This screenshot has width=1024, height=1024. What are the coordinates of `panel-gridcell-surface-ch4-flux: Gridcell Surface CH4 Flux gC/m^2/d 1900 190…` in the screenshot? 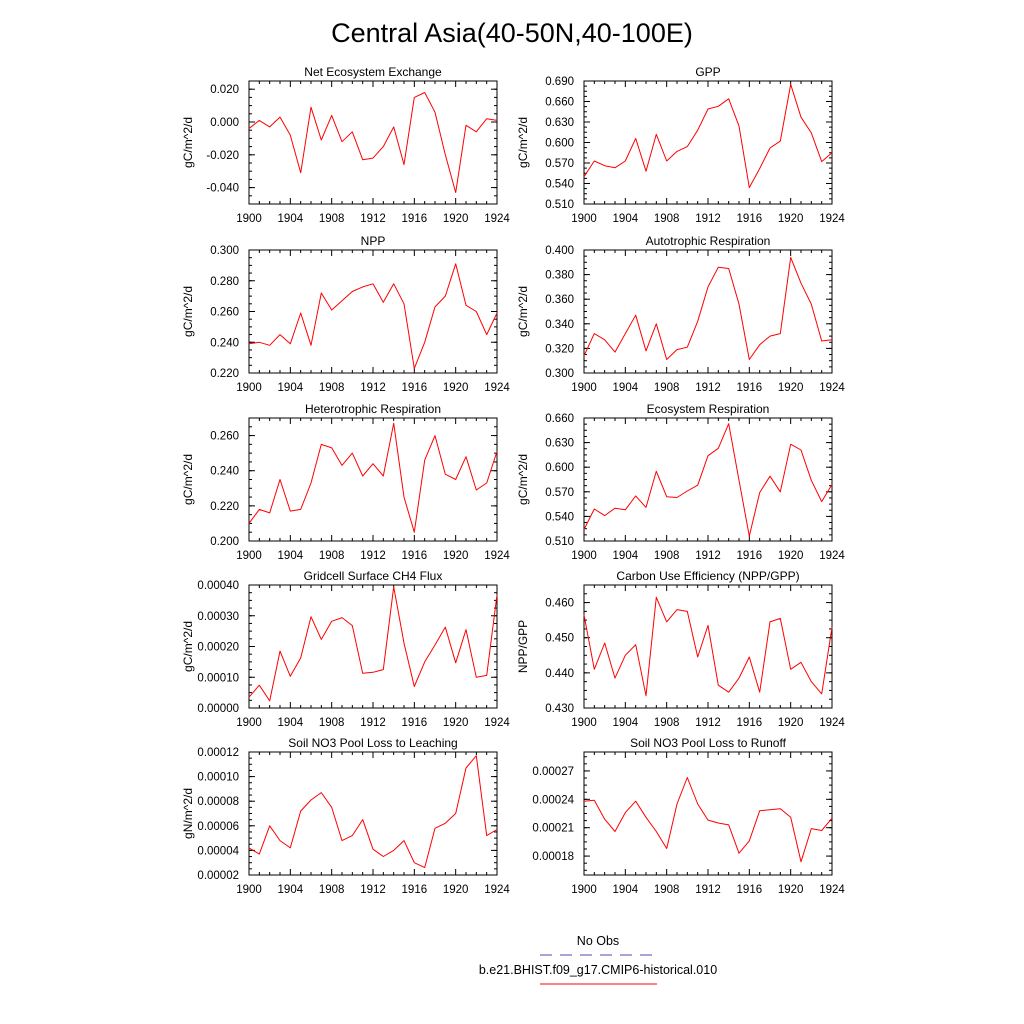 It's located at (345, 649).